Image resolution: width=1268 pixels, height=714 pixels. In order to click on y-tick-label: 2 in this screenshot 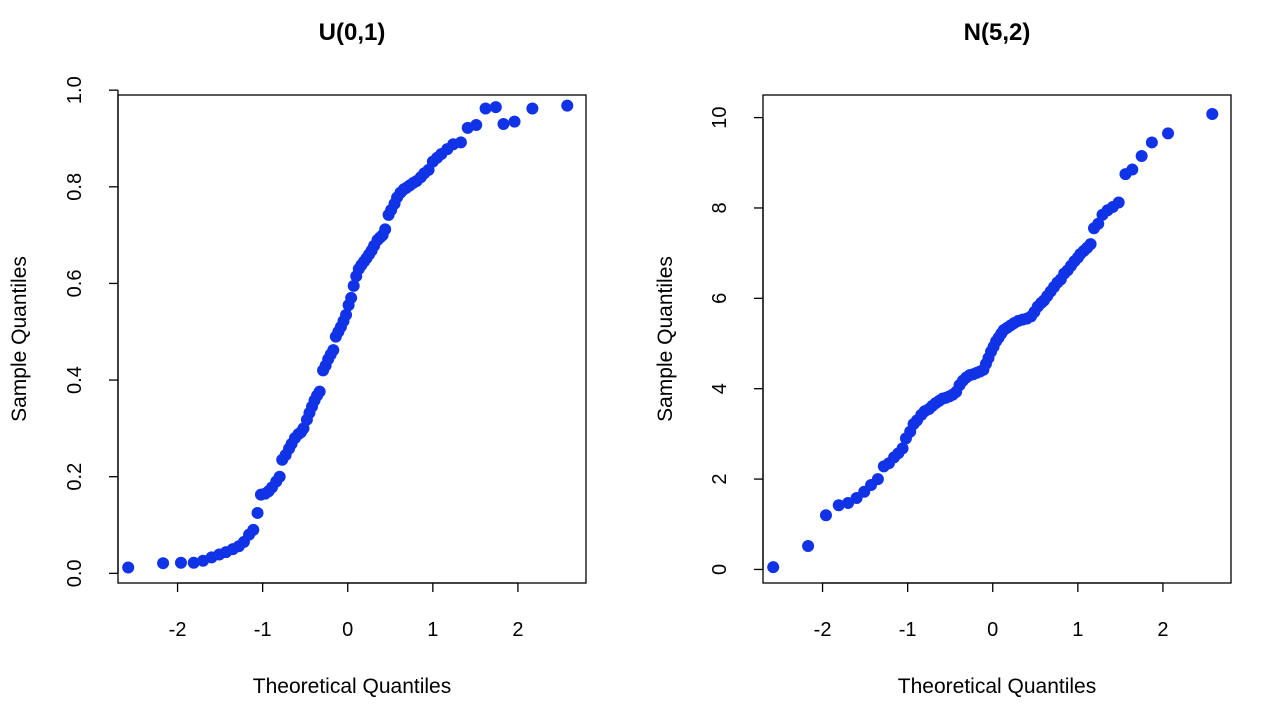, I will do `click(720, 479)`.